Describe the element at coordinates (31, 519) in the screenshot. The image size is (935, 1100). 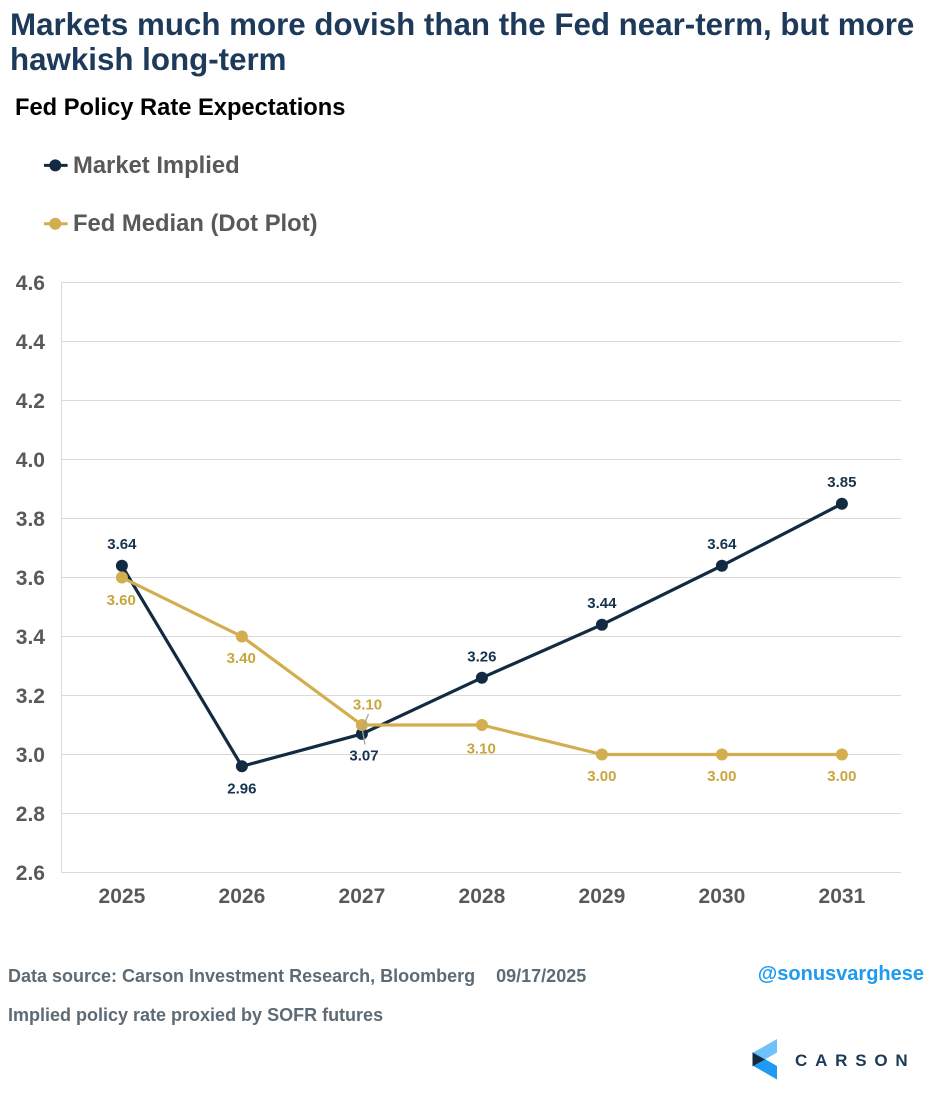
I see `svg-text: 3.8` at that location.